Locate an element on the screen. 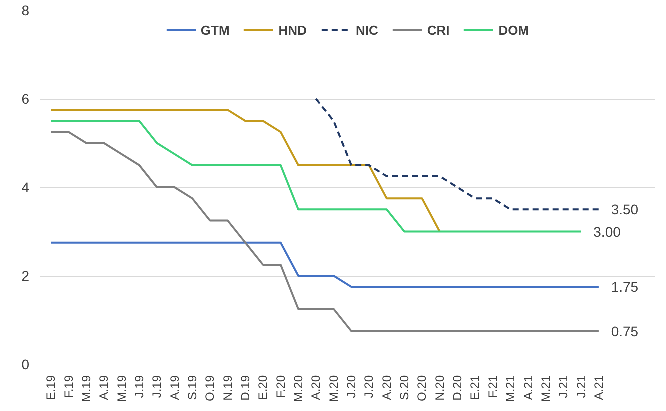 The width and height of the screenshot is (666, 411). x-tick-label: E.20 is located at coordinates (263, 387).